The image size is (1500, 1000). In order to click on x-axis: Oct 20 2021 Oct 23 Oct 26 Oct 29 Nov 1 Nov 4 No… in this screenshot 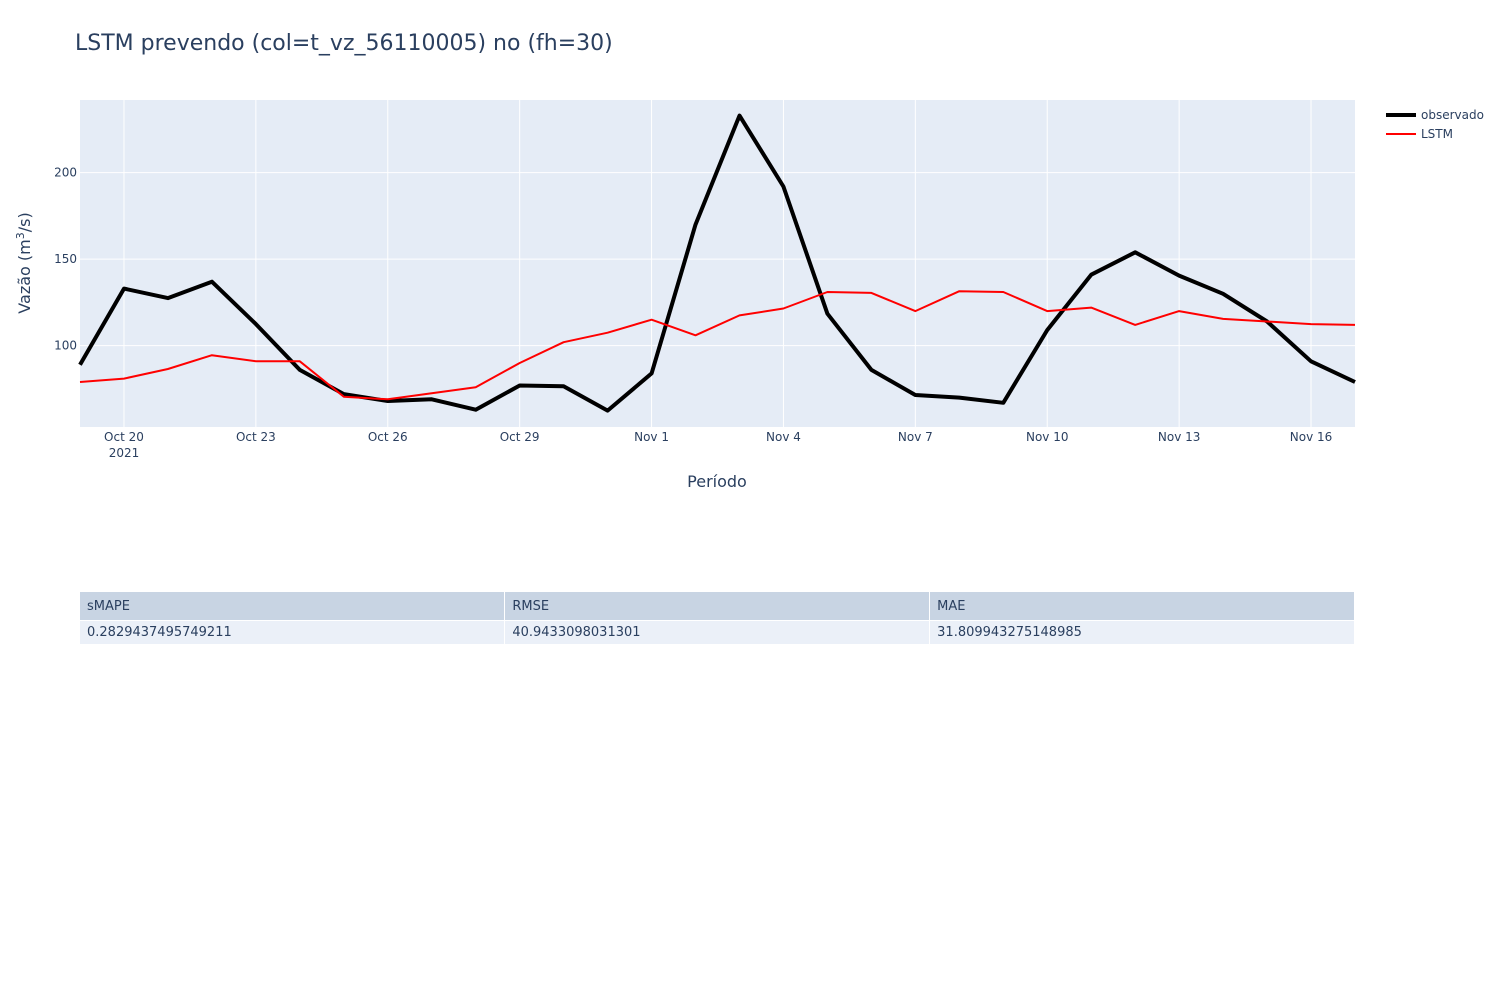, I will do `click(718, 445)`.